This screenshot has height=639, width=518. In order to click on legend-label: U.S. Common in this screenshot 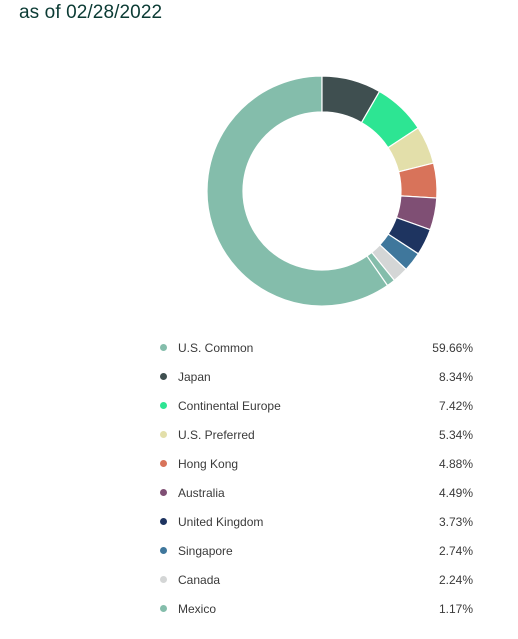, I will do `click(216, 348)`.